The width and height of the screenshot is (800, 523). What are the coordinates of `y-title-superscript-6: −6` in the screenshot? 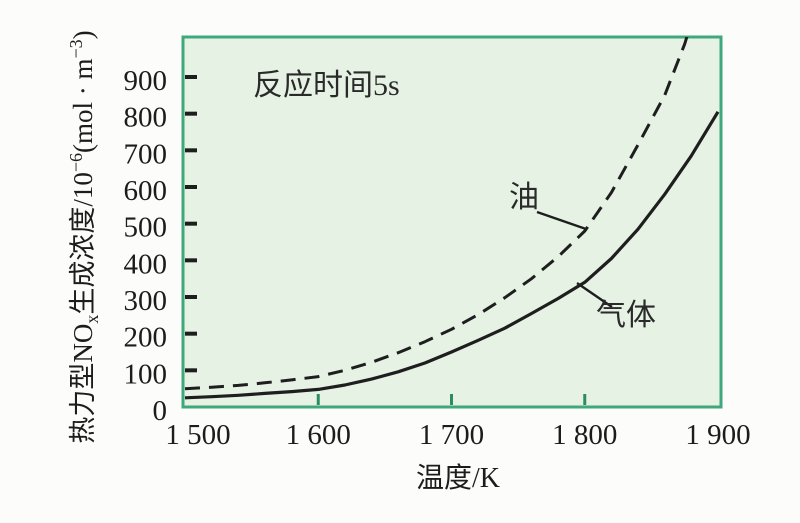 It's located at (76, 162).